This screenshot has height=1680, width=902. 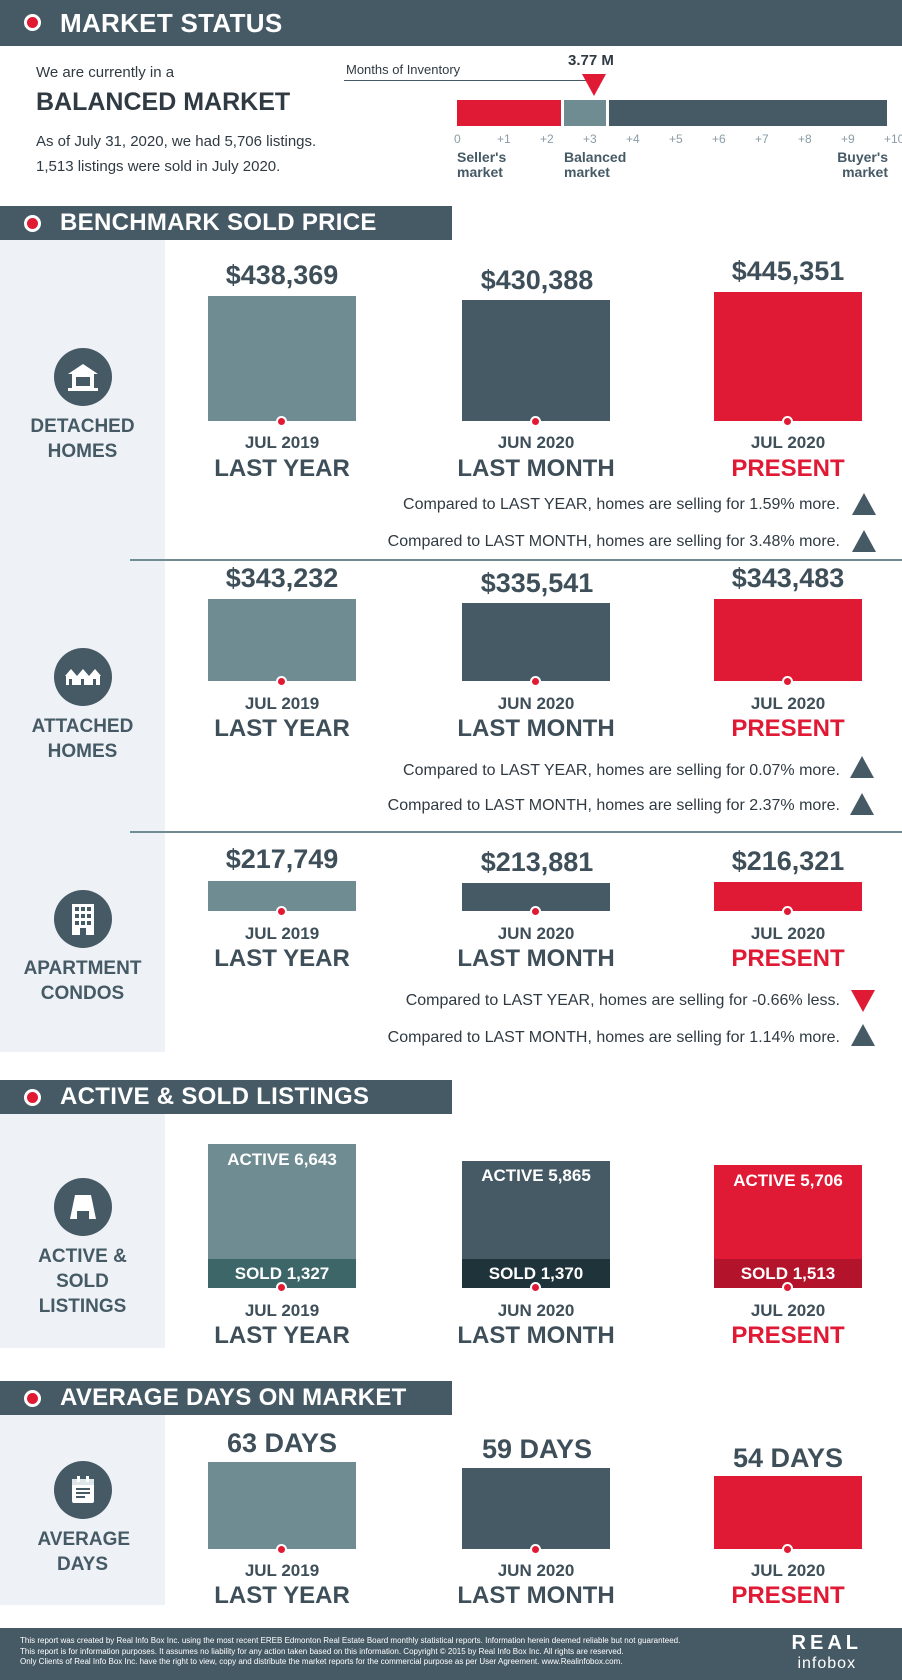 I want to click on down-arrow-icon, so click(x=863, y=1001).